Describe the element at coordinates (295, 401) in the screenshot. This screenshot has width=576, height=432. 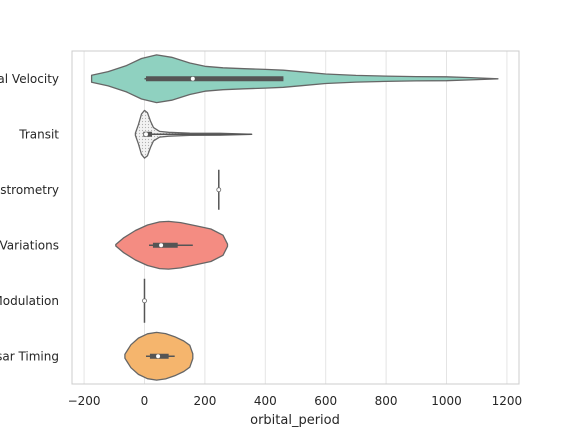
I see `x-tick-labels: −200 0 200 400 600 800 1000 1200` at that location.